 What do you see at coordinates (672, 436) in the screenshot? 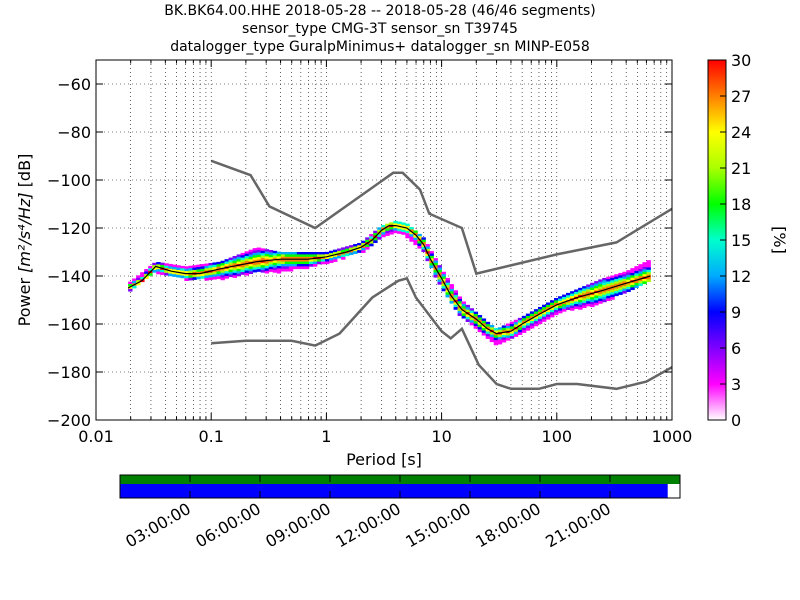
I see `x-tick-label: 1000` at bounding box center [672, 436].